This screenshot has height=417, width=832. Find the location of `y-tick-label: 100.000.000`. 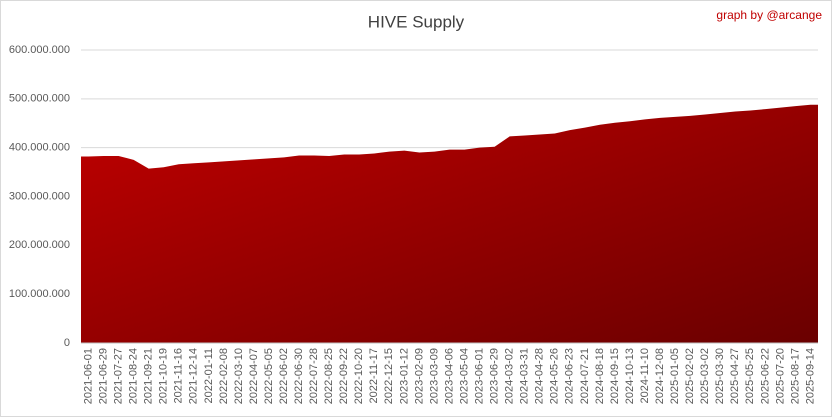

y-tick-label: 100.000.000 is located at coordinates (39, 294).